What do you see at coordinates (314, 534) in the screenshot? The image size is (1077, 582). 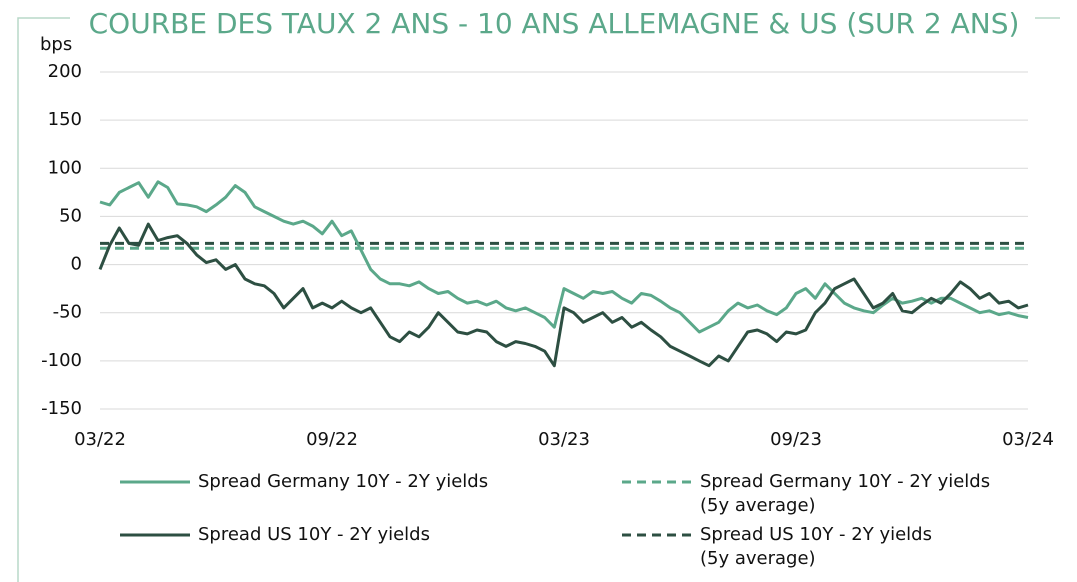 I see `legend-label: Spread US 10Y - 2Y yields` at bounding box center [314, 534].